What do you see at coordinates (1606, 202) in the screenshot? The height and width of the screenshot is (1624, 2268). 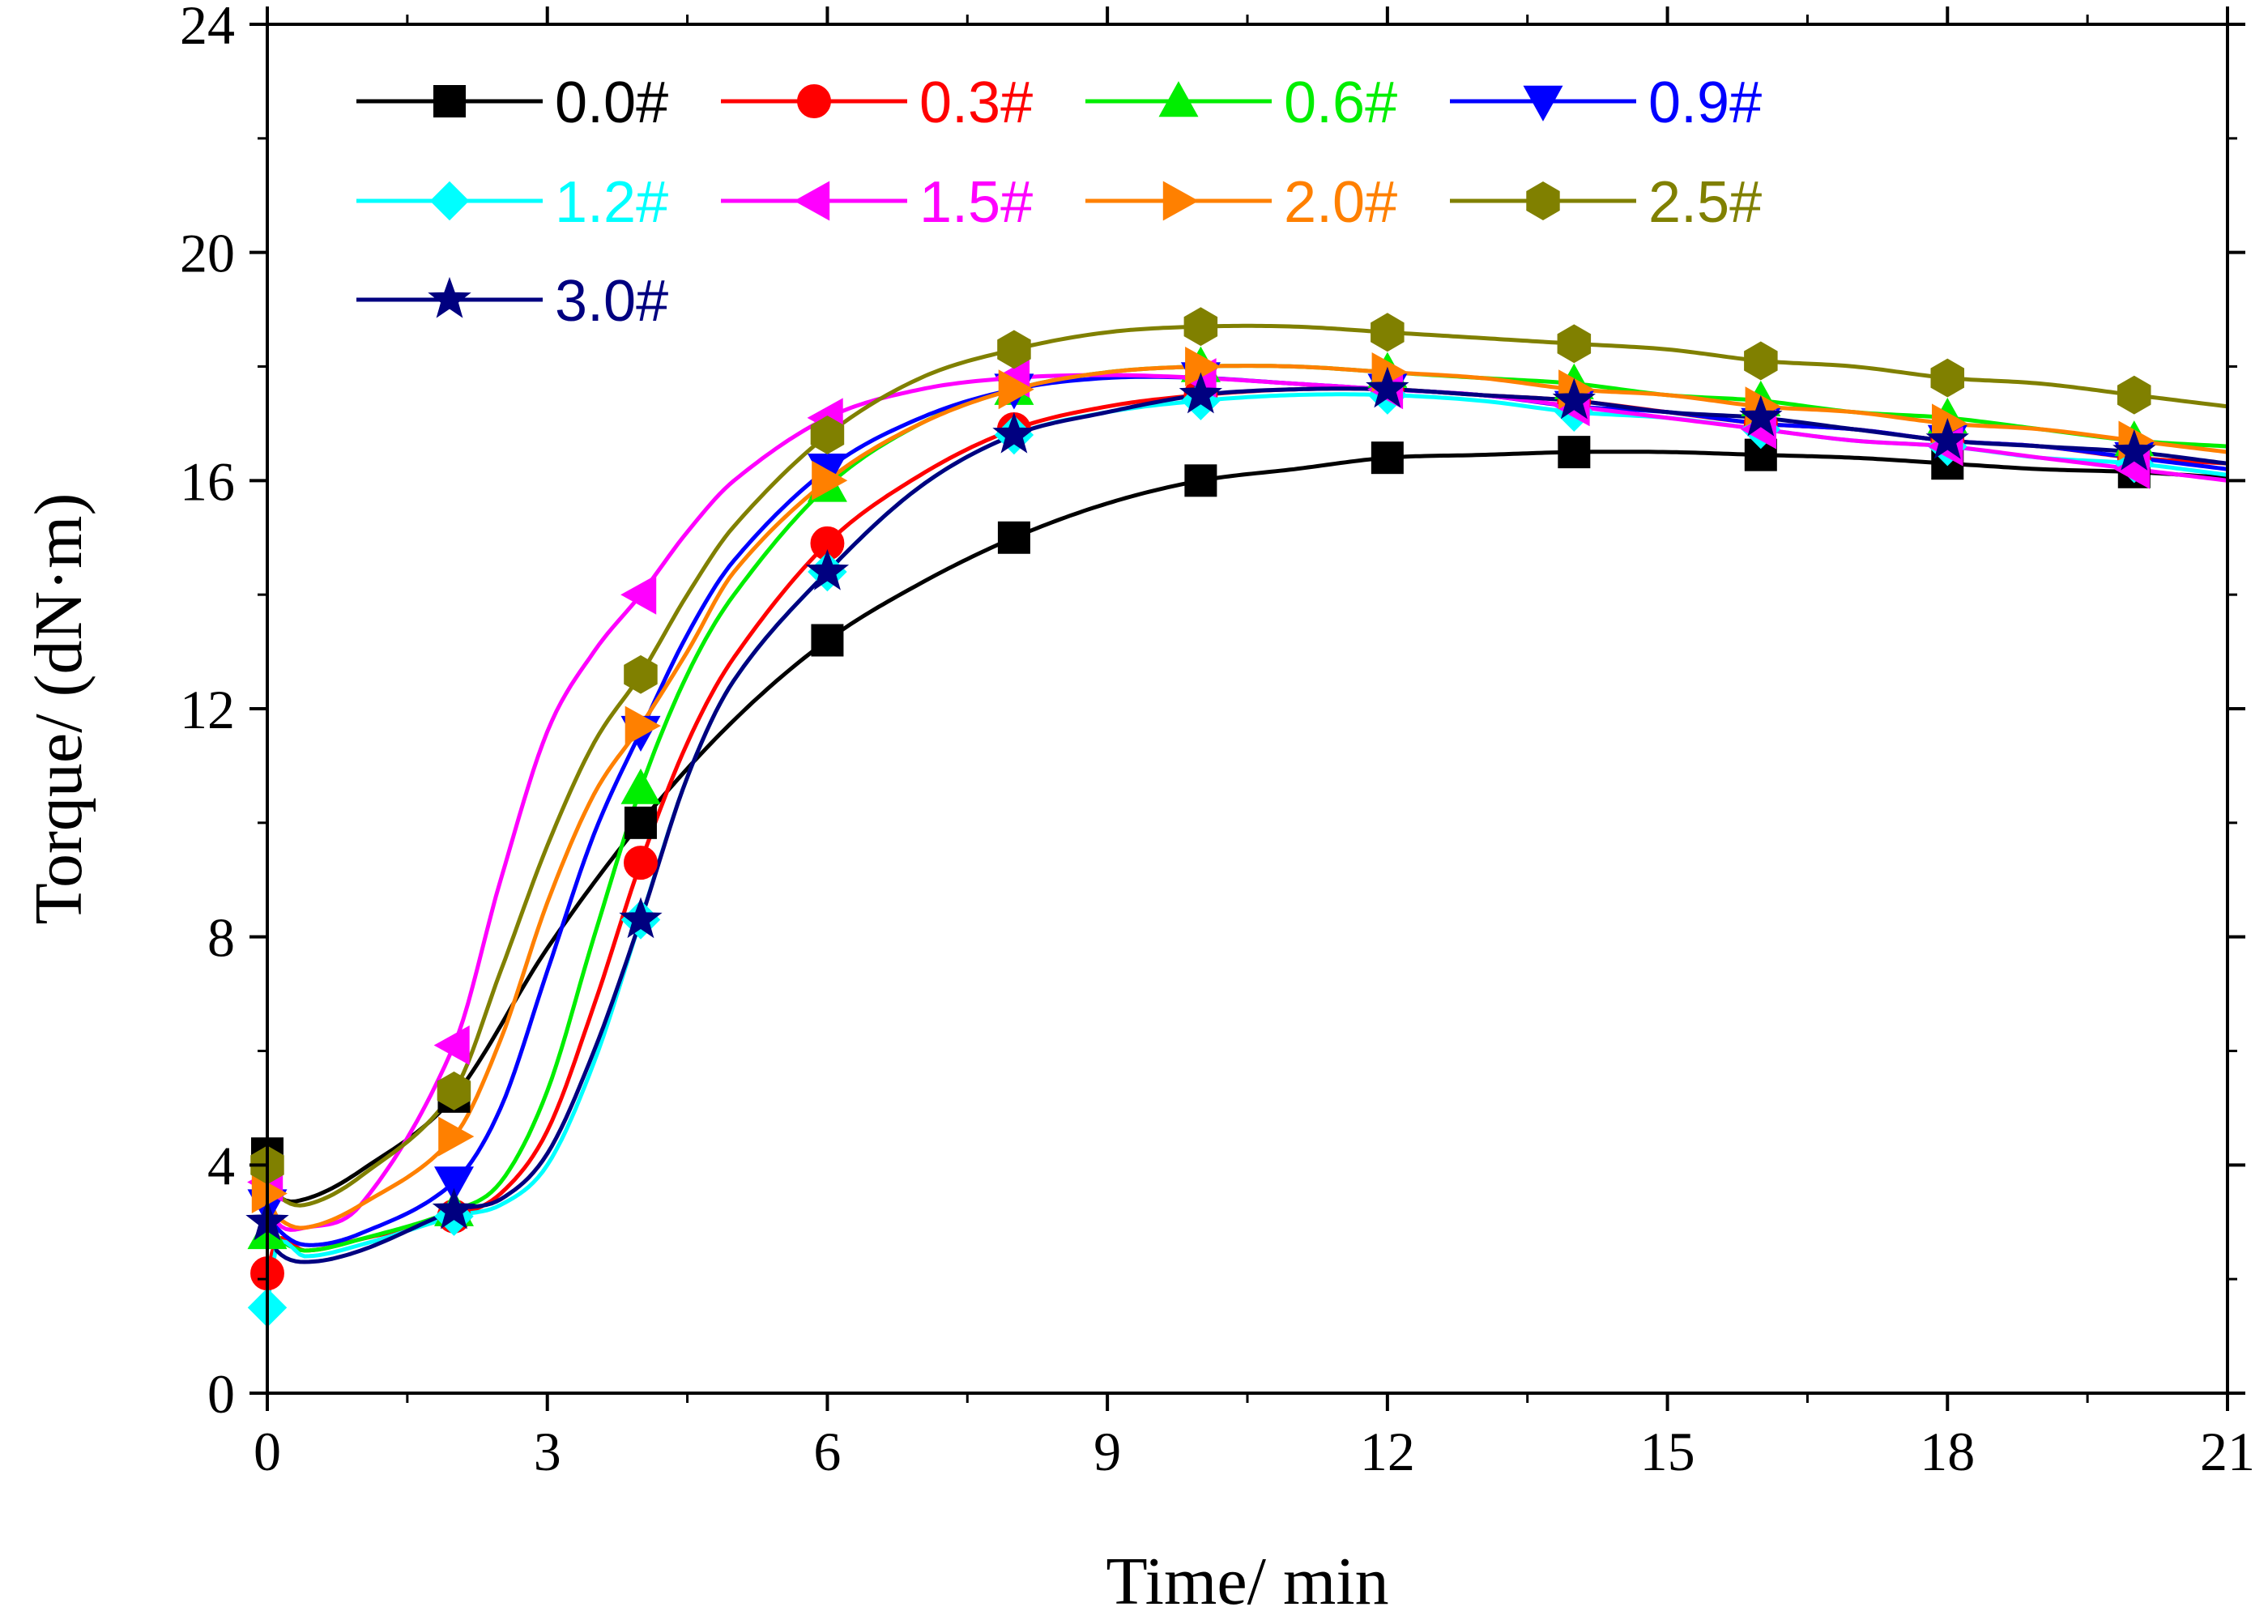 I see `legend-item-7: 2.5#` at bounding box center [1606, 202].